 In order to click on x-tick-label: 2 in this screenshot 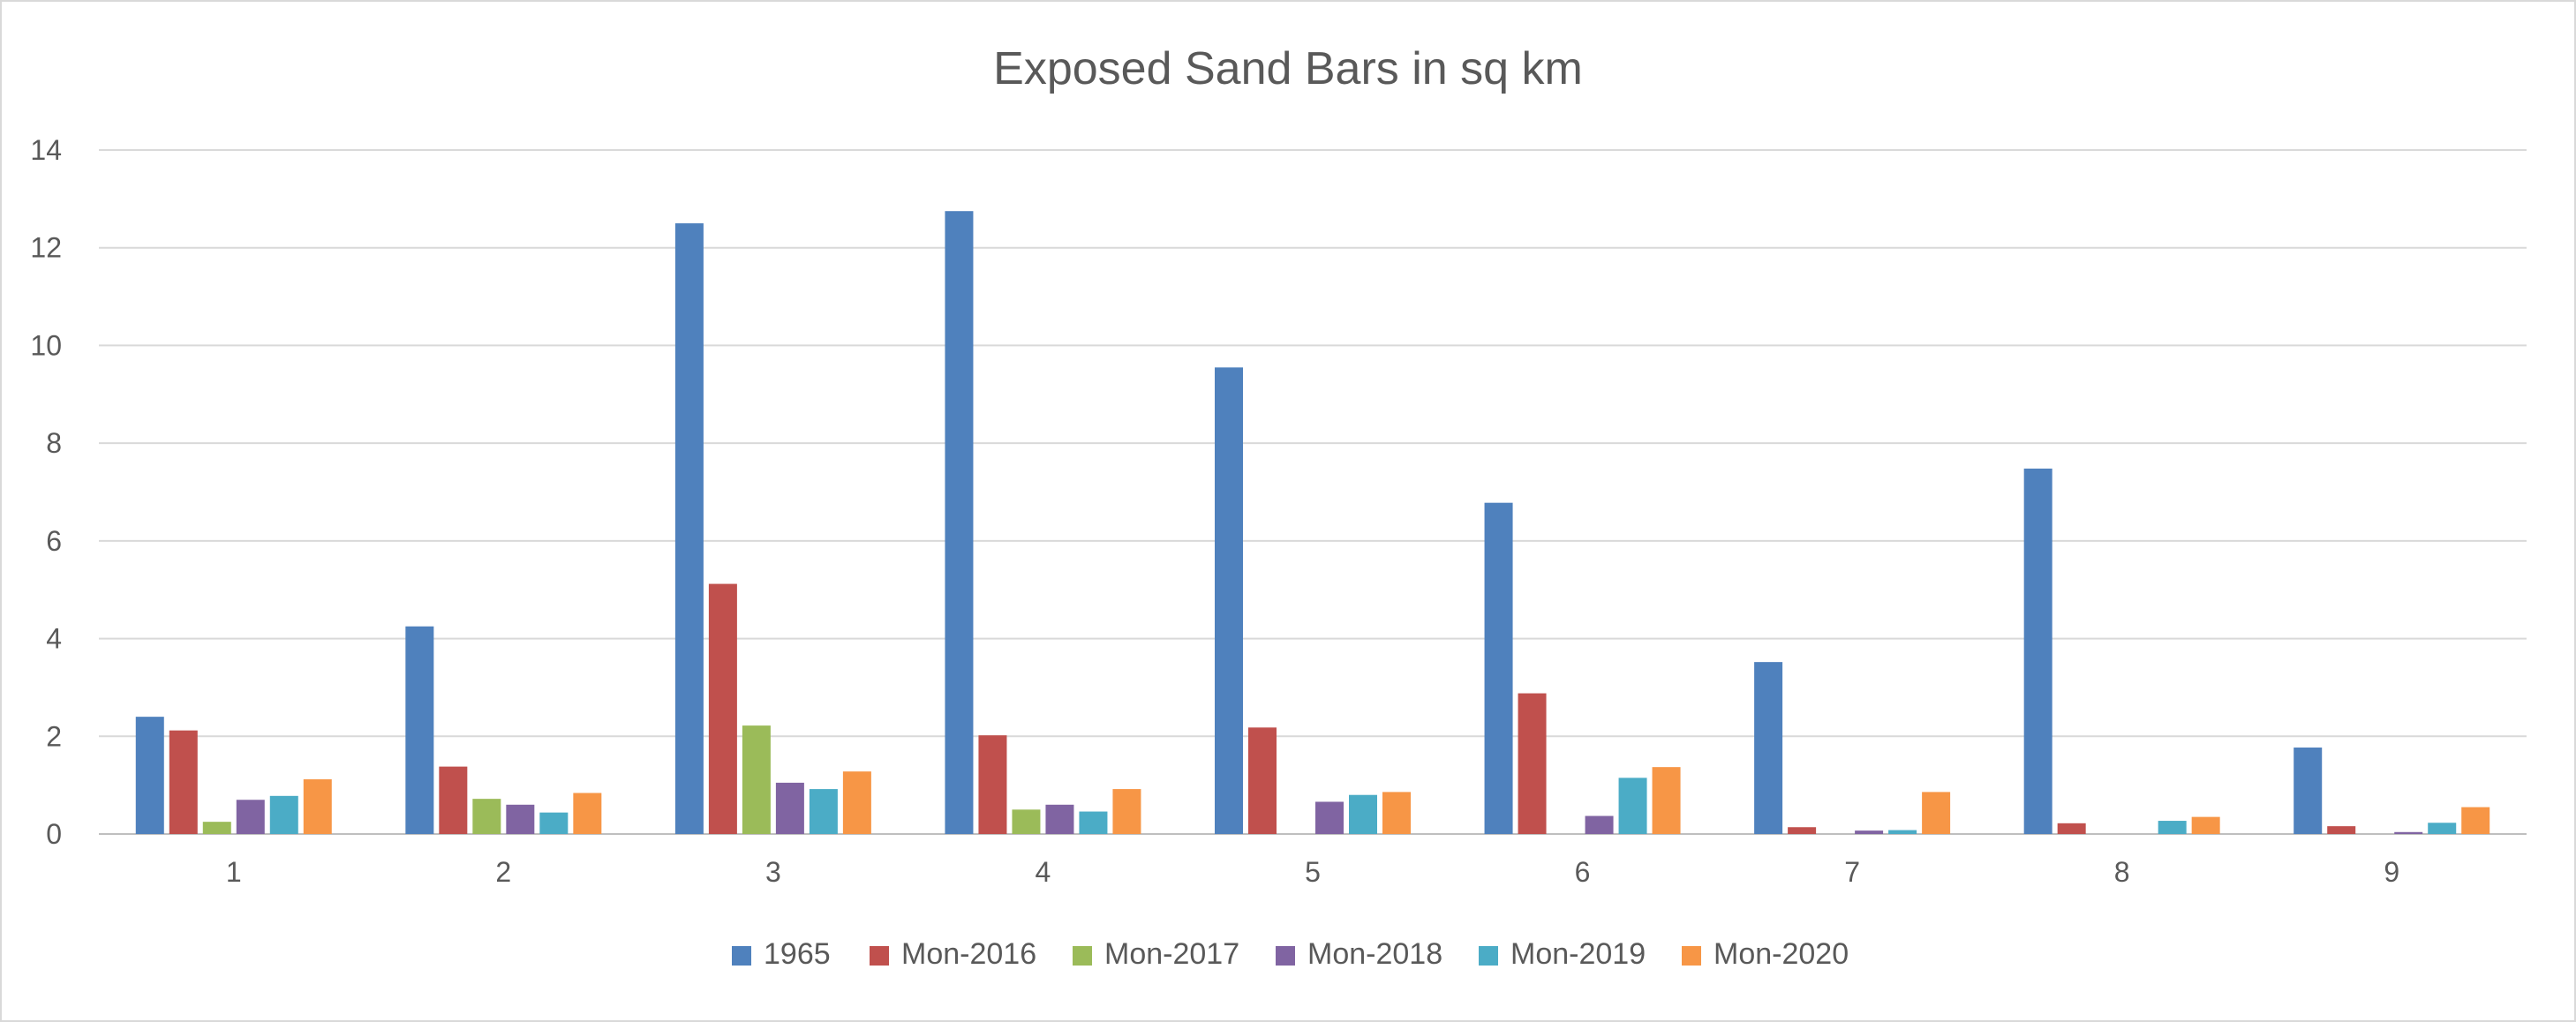, I will do `click(503, 872)`.